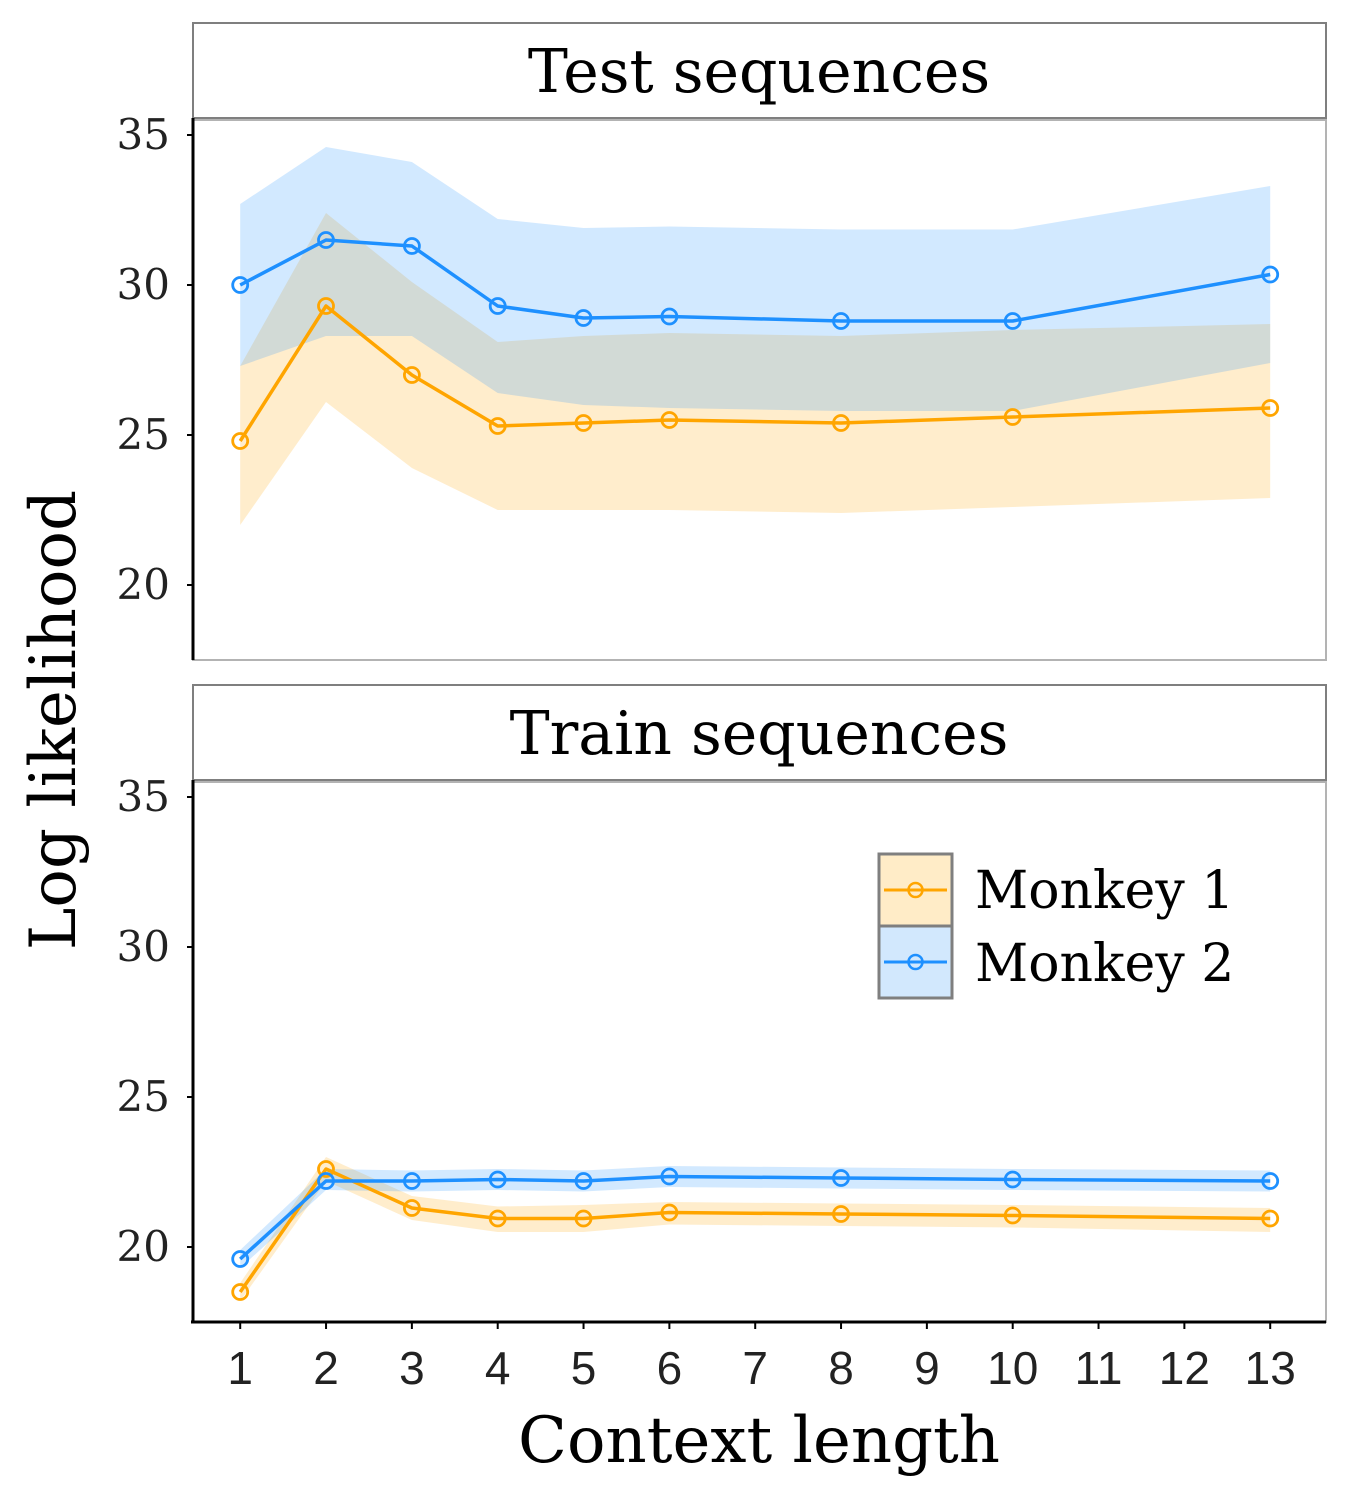 This screenshot has width=1350, height=1500. What do you see at coordinates (754, 373) in the screenshot?
I see `line-monkey-1-test` at bounding box center [754, 373].